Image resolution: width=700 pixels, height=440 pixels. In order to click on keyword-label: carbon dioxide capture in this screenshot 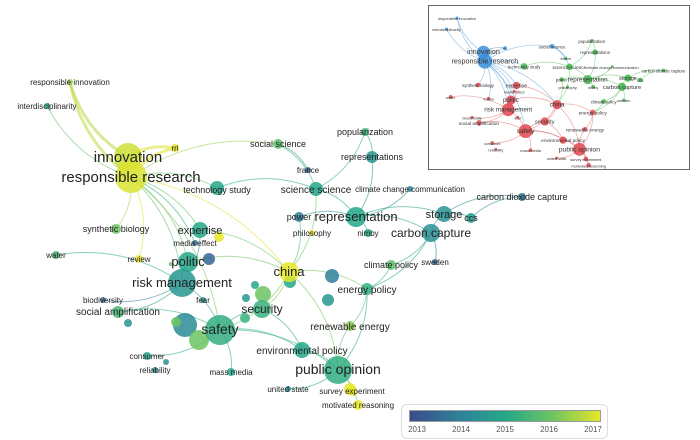, I will do `click(521, 197)`.